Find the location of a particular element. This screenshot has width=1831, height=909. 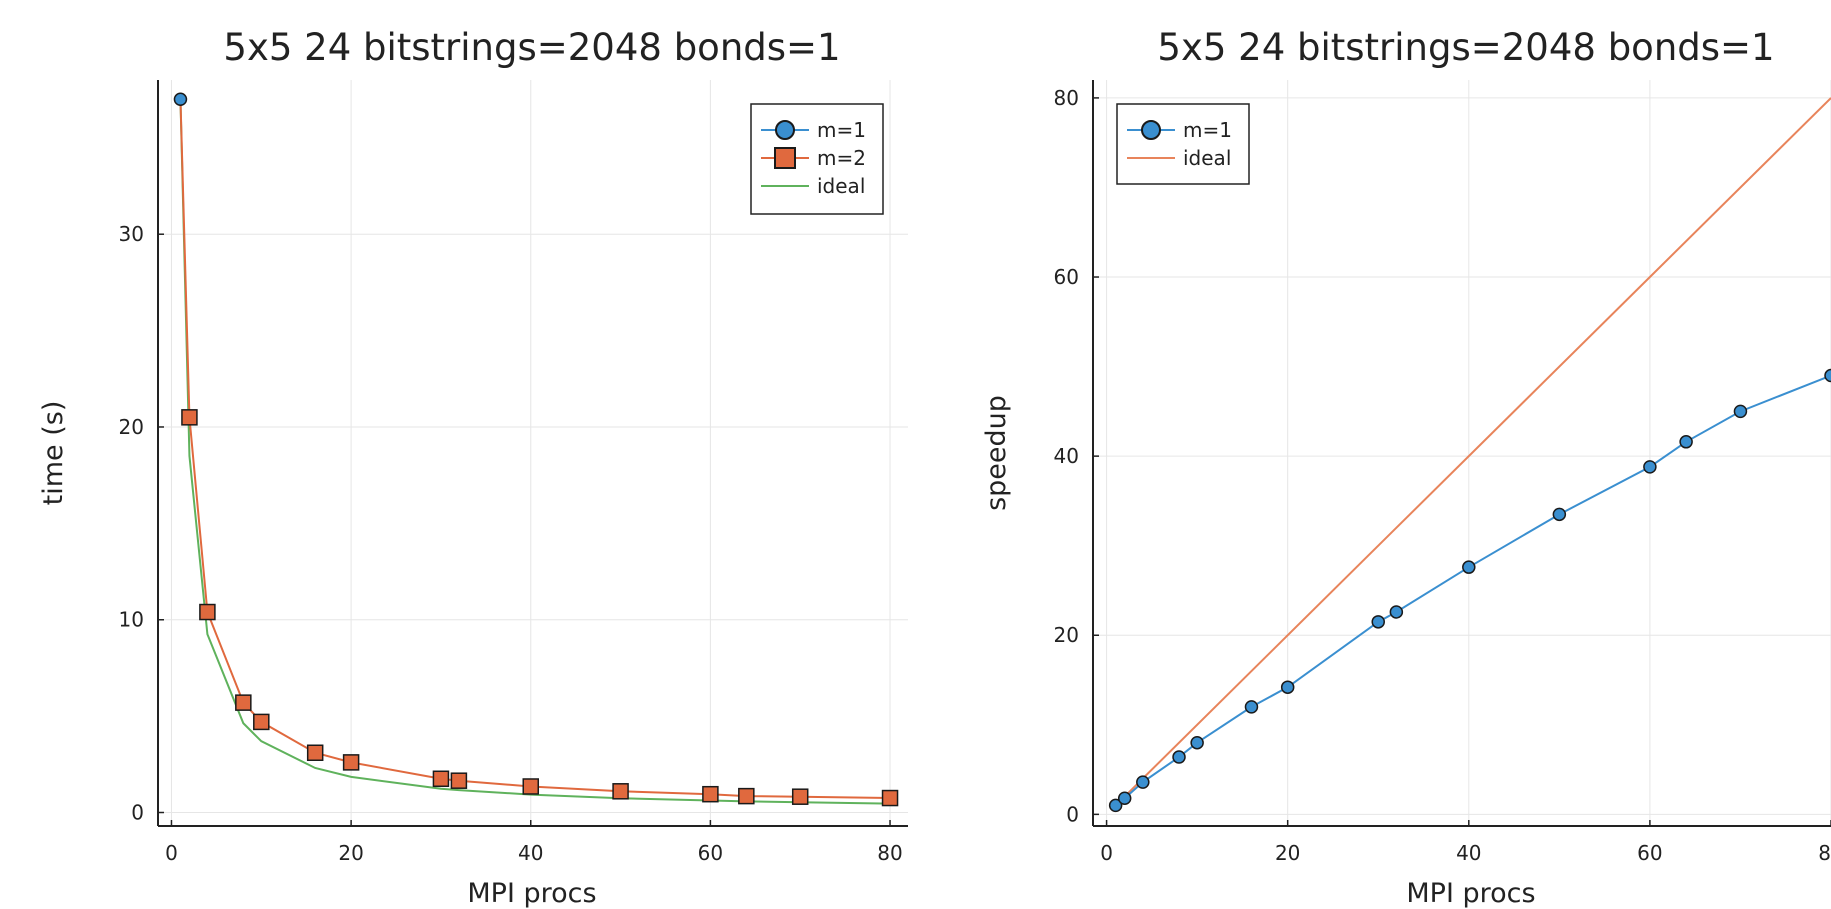

y-tick-label: 10 is located at coordinates (131, 620).